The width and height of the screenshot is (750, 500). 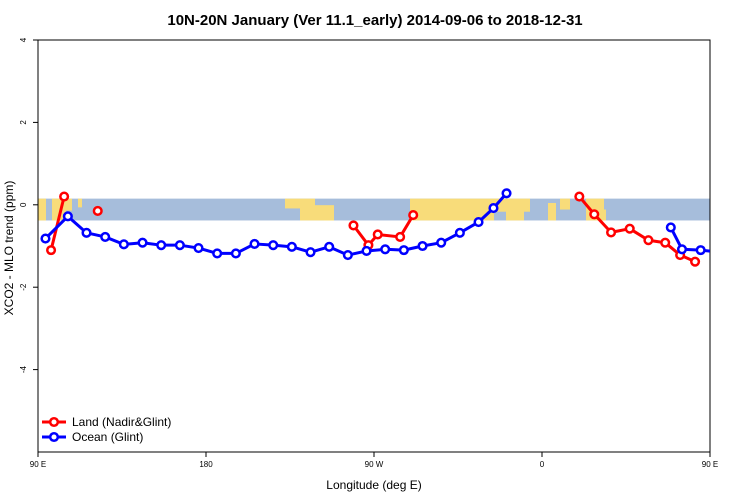 I want to click on x-tick-label: 0, so click(x=542, y=464).